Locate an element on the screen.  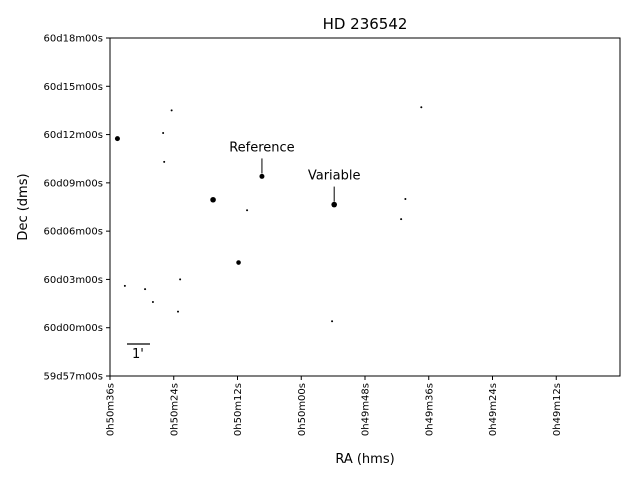
chart-title: HD 236542 is located at coordinates (365, 24).